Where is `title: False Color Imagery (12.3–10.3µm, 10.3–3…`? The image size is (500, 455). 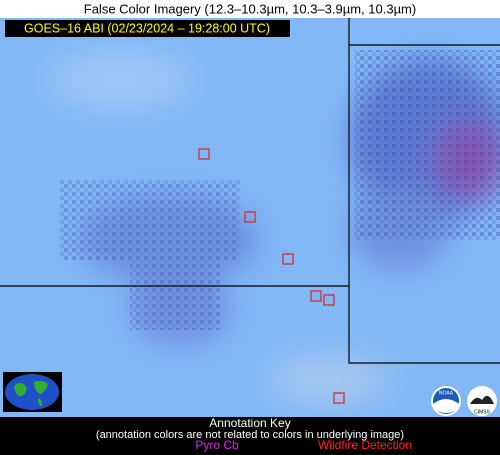
title: False Color Imagery (12.3–10.3µm, 10.3–3… is located at coordinates (250, 8).